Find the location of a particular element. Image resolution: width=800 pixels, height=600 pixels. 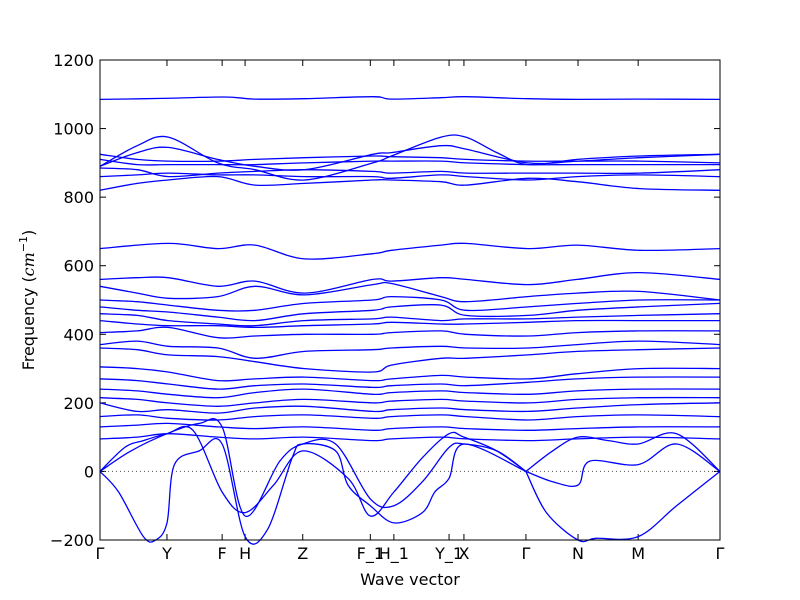

x-tick-label: F is located at coordinates (222, 553).